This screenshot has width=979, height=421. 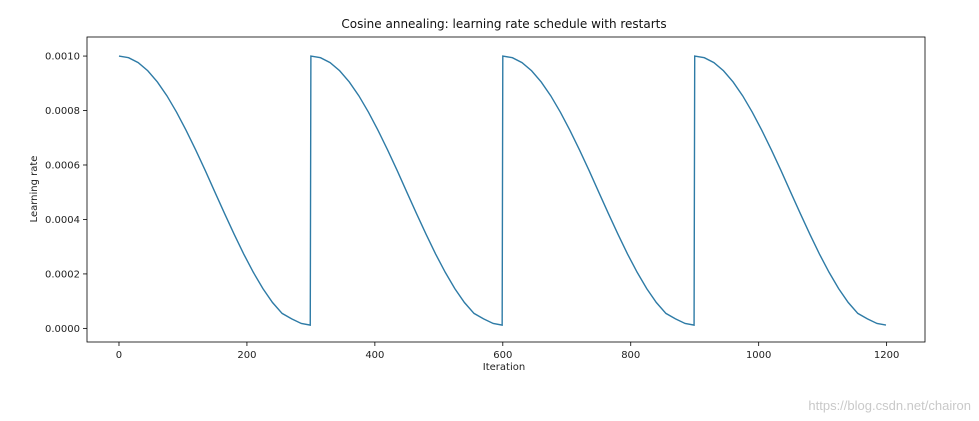 What do you see at coordinates (502, 355) in the screenshot?
I see `x-tick-label: 600` at bounding box center [502, 355].